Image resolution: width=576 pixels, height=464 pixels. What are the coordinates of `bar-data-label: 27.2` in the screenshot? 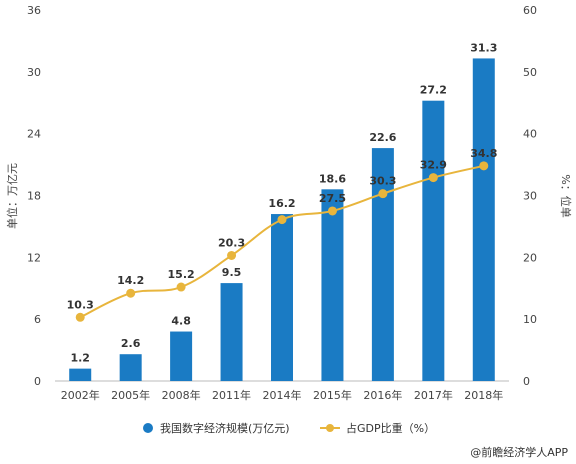 It's located at (433, 90).